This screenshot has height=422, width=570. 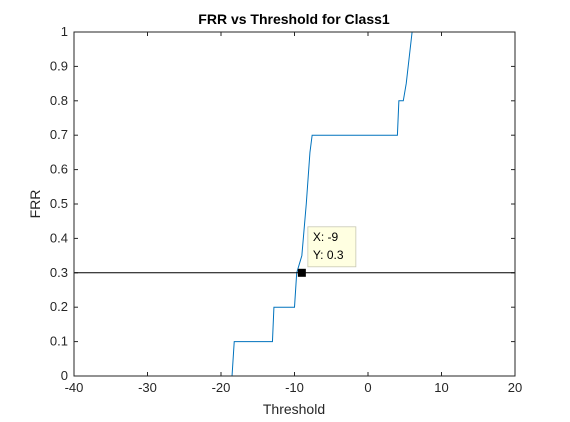 I want to click on x-tick-label: 10, so click(x=441, y=387).